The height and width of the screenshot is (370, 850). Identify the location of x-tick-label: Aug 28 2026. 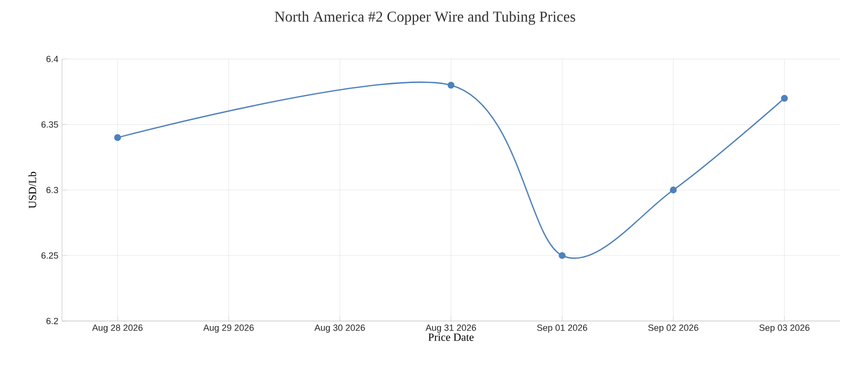
(117, 328).